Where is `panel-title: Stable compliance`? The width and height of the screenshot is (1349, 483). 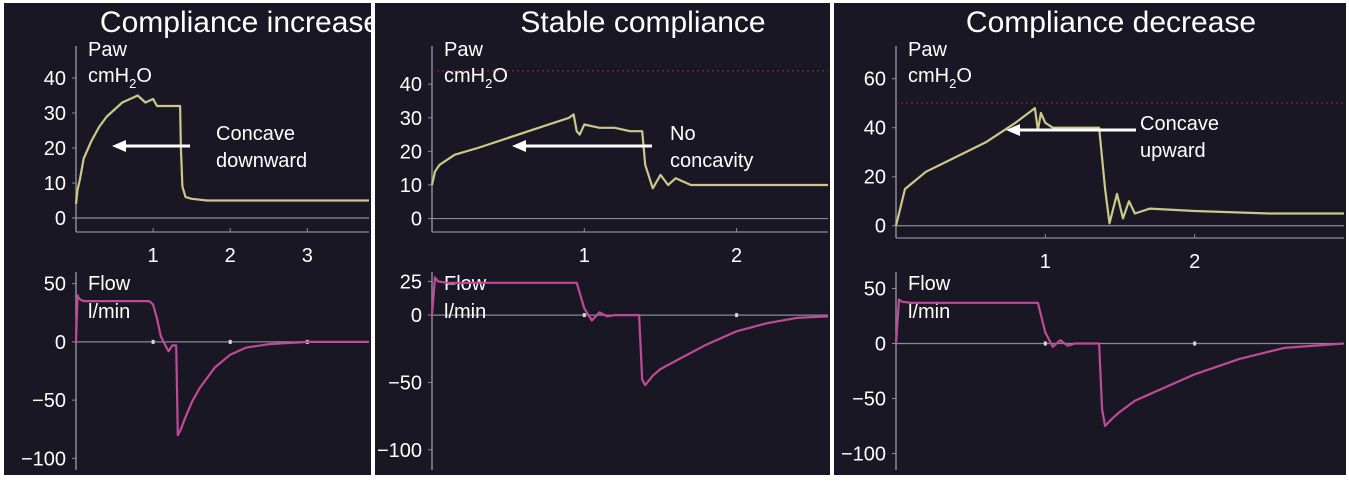 panel-title: Stable compliance is located at coordinates (642, 22).